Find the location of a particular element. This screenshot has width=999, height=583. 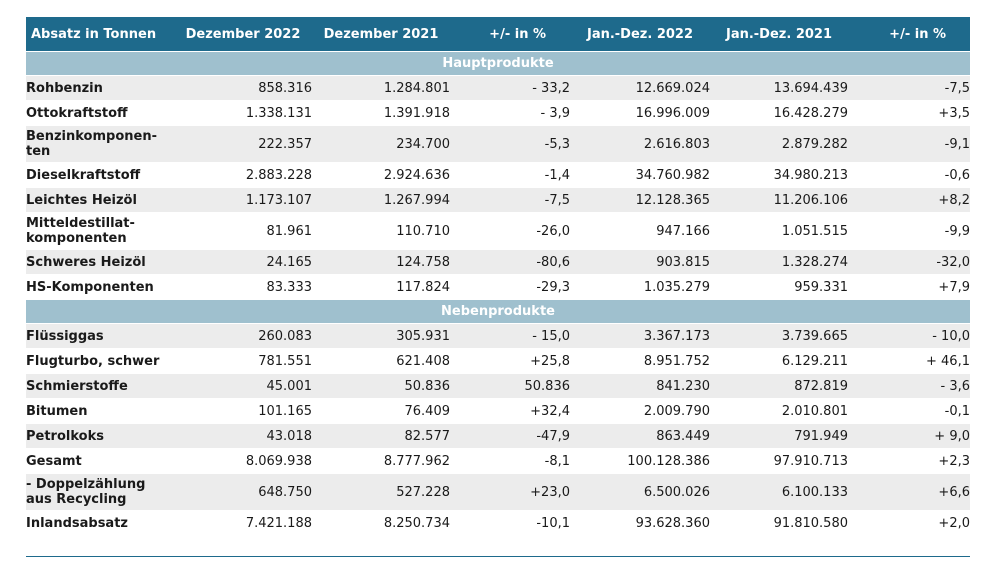

cell-dec-2021: 1.284.801 is located at coordinates (381, 88).